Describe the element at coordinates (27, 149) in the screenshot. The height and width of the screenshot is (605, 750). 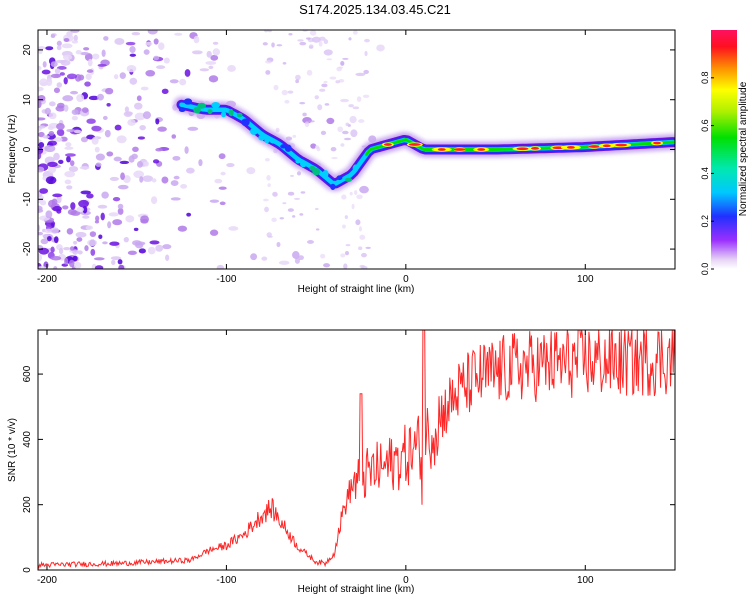
I see `spectrogram-y-tick-label: 0` at that location.